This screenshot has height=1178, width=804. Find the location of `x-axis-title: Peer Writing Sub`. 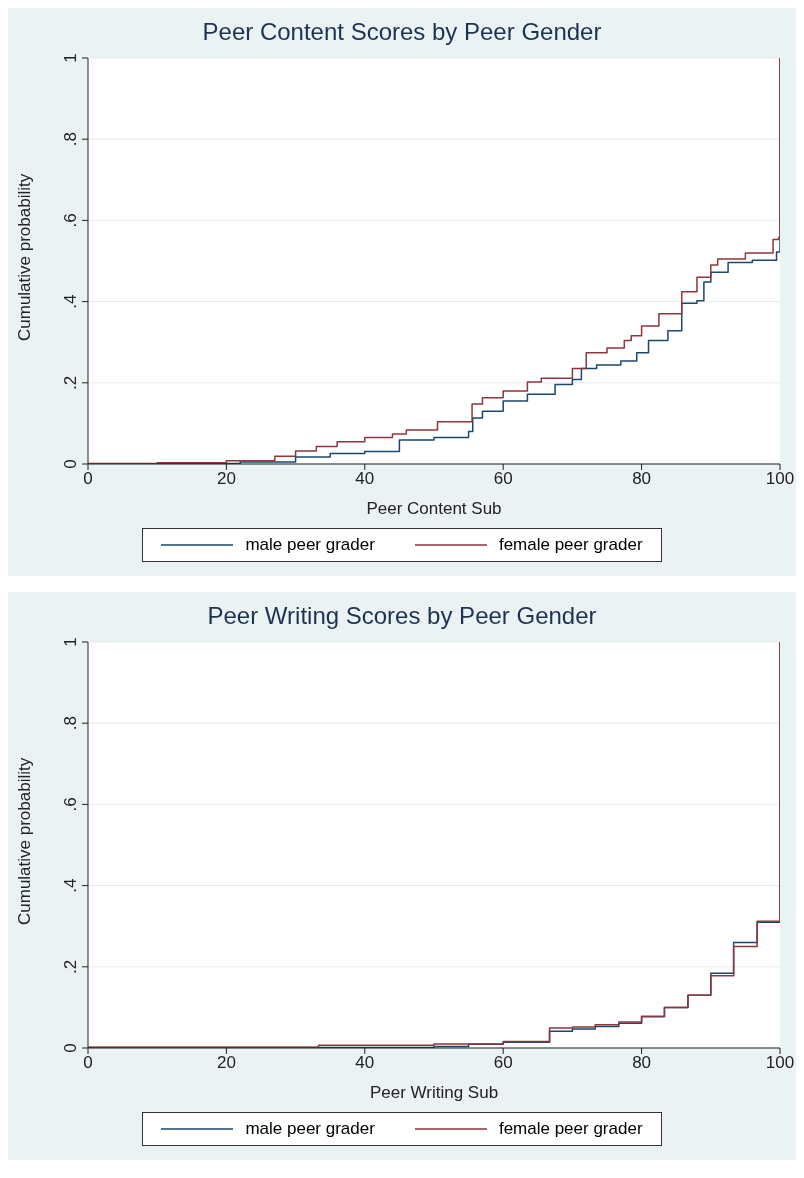

x-axis-title: Peer Writing Sub is located at coordinates (434, 1092).